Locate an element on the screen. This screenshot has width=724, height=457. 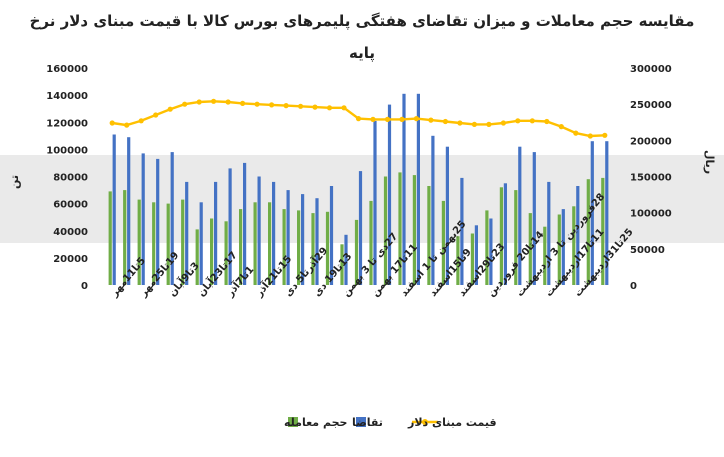
right-axis-ticks: 0 50000 100000 150000 200000 250000 300000 is located at coordinates (651, 178).